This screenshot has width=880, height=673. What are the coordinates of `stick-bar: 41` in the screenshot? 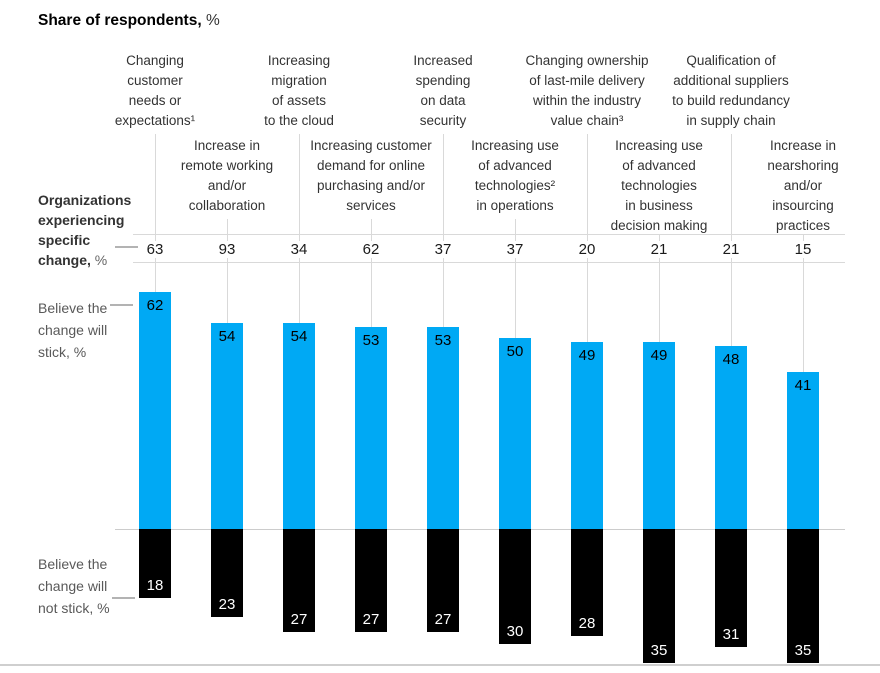 It's located at (803, 450).